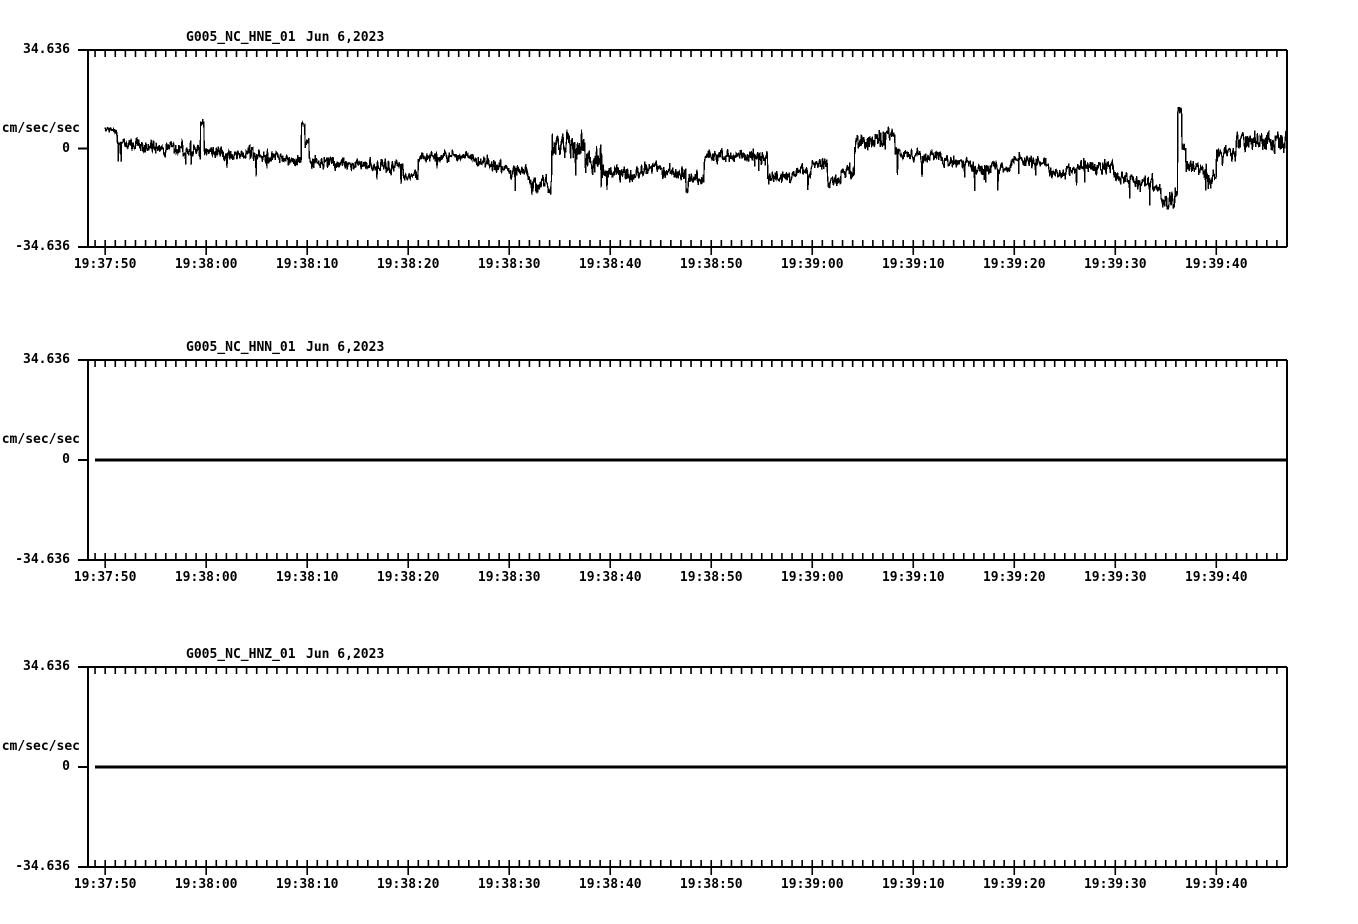 This screenshot has width=1358, height=924. Describe the element at coordinates (241, 37) in the screenshot. I see `panel-title: G005_NC_HNE_01` at that location.